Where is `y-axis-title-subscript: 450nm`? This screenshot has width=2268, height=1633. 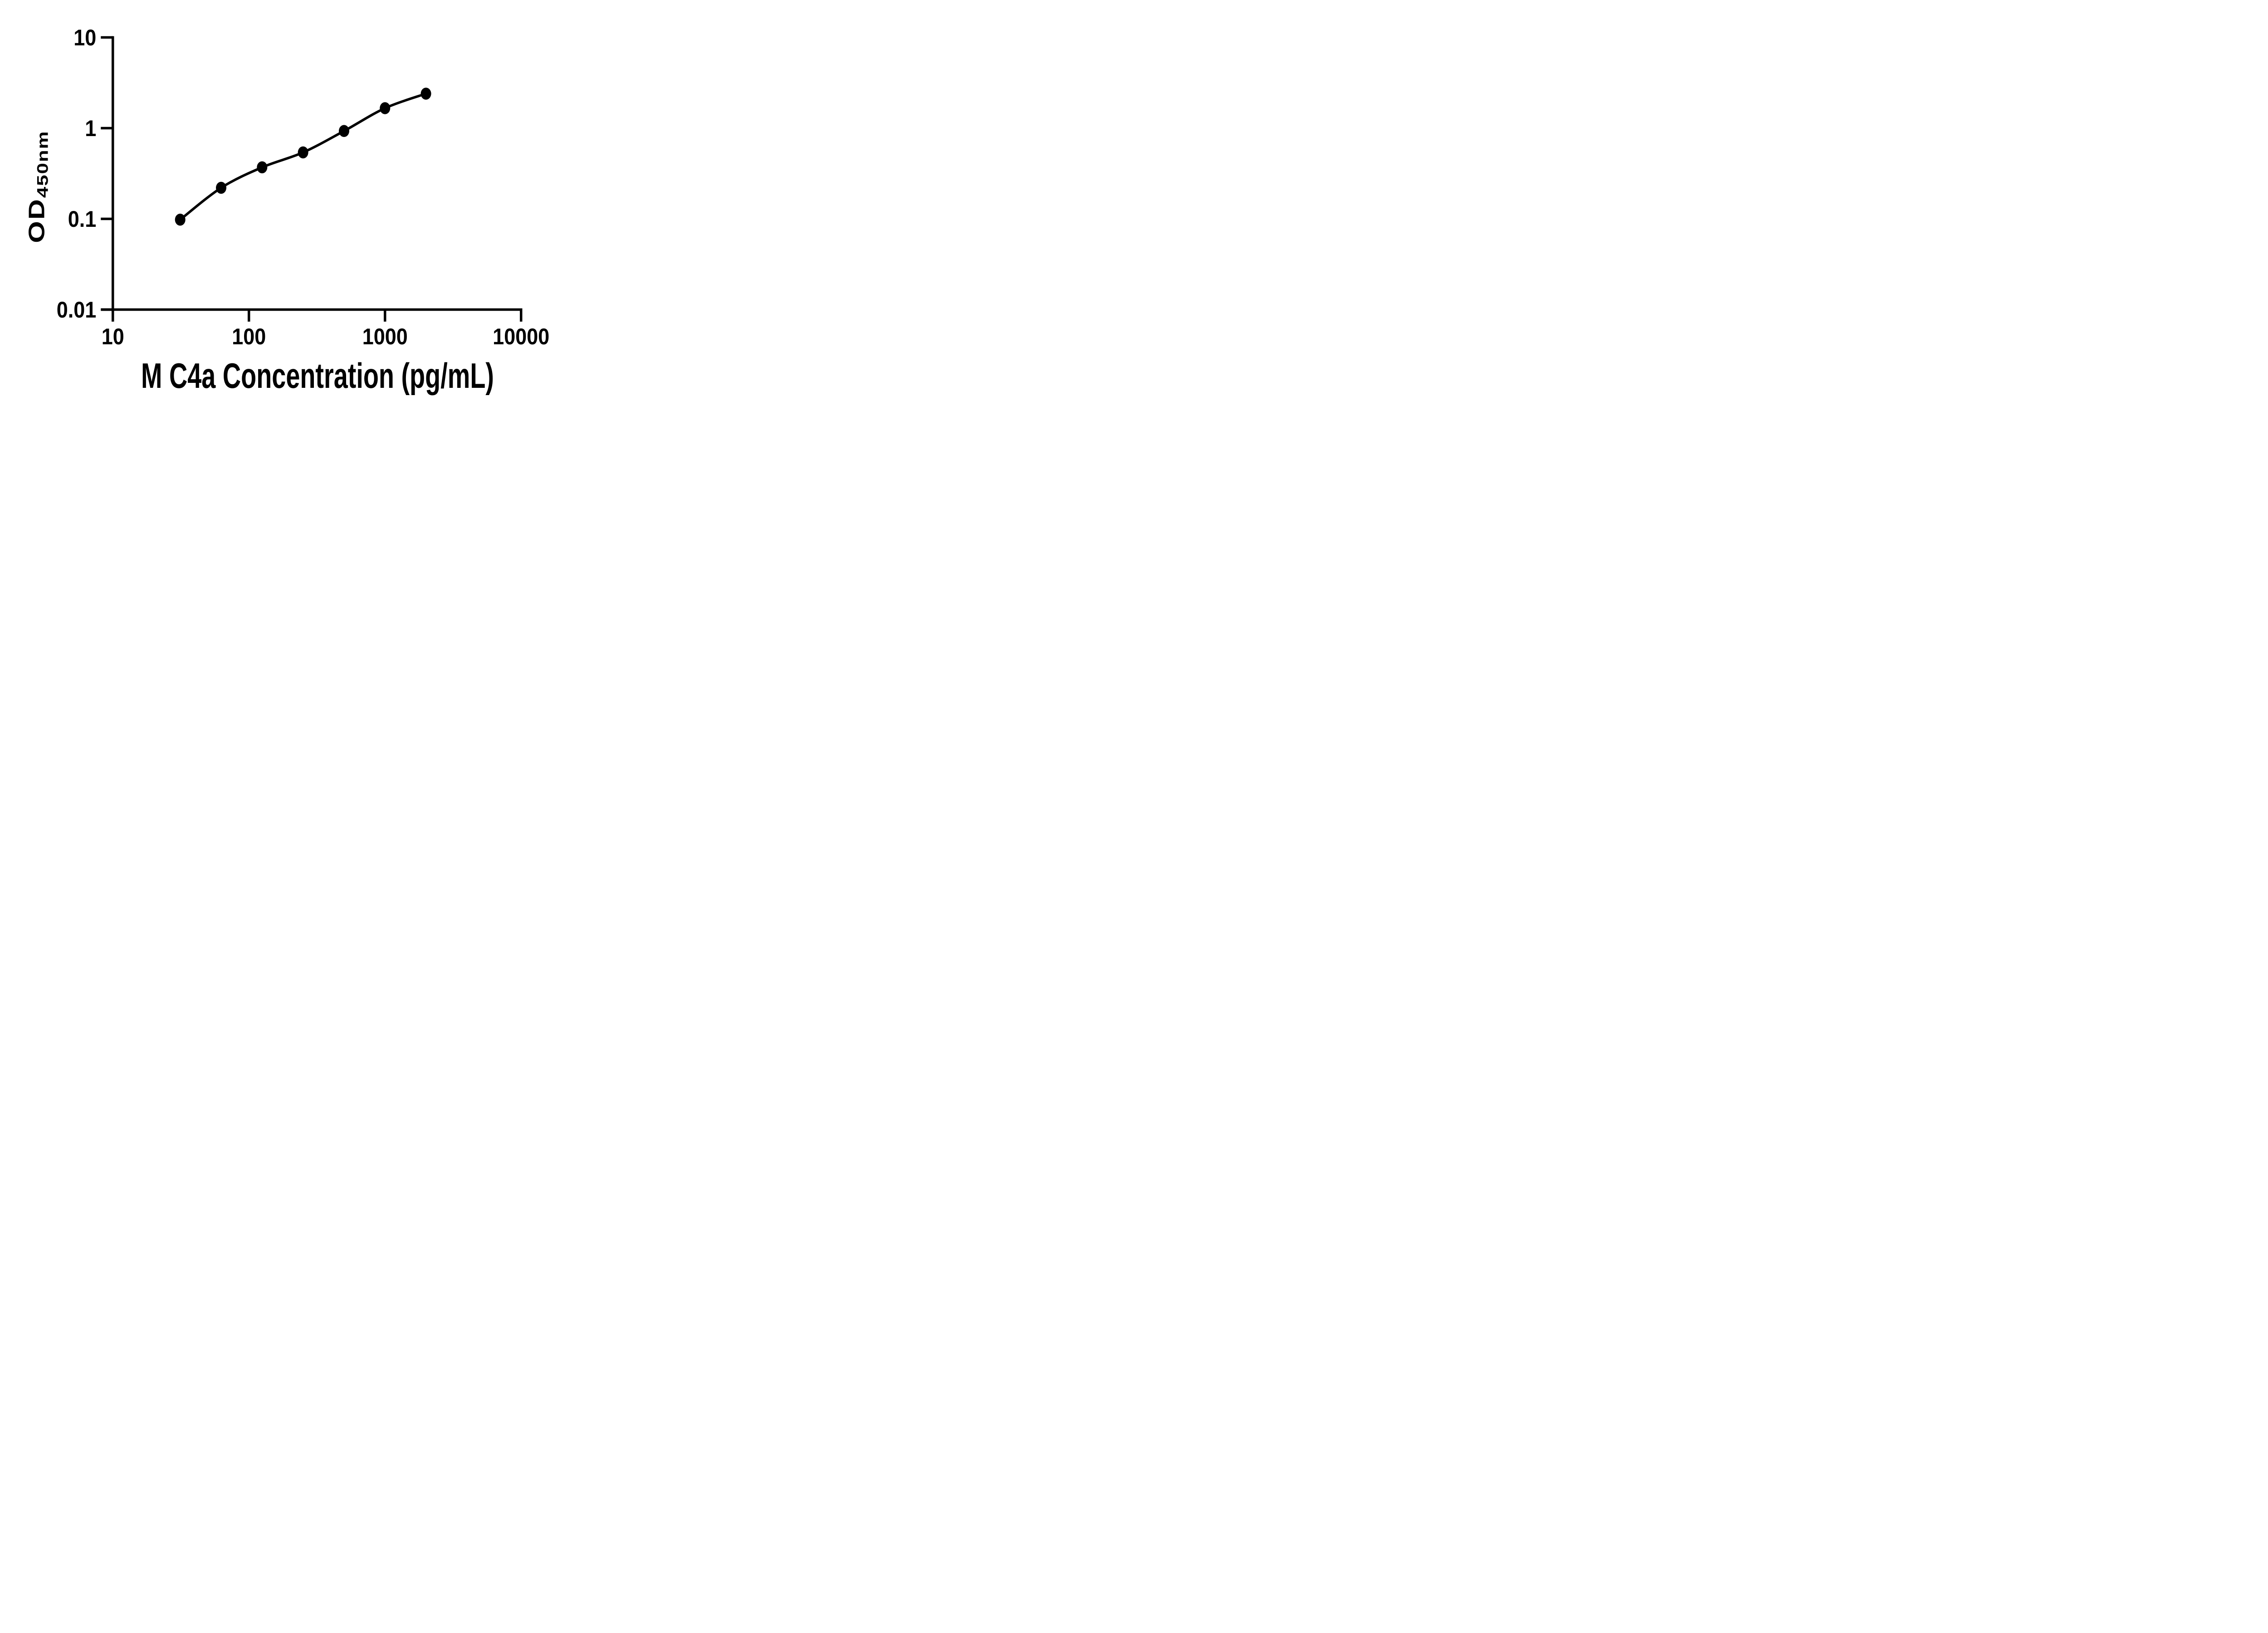
y-axis-title-subscript: 450nm is located at coordinates (43, 164).